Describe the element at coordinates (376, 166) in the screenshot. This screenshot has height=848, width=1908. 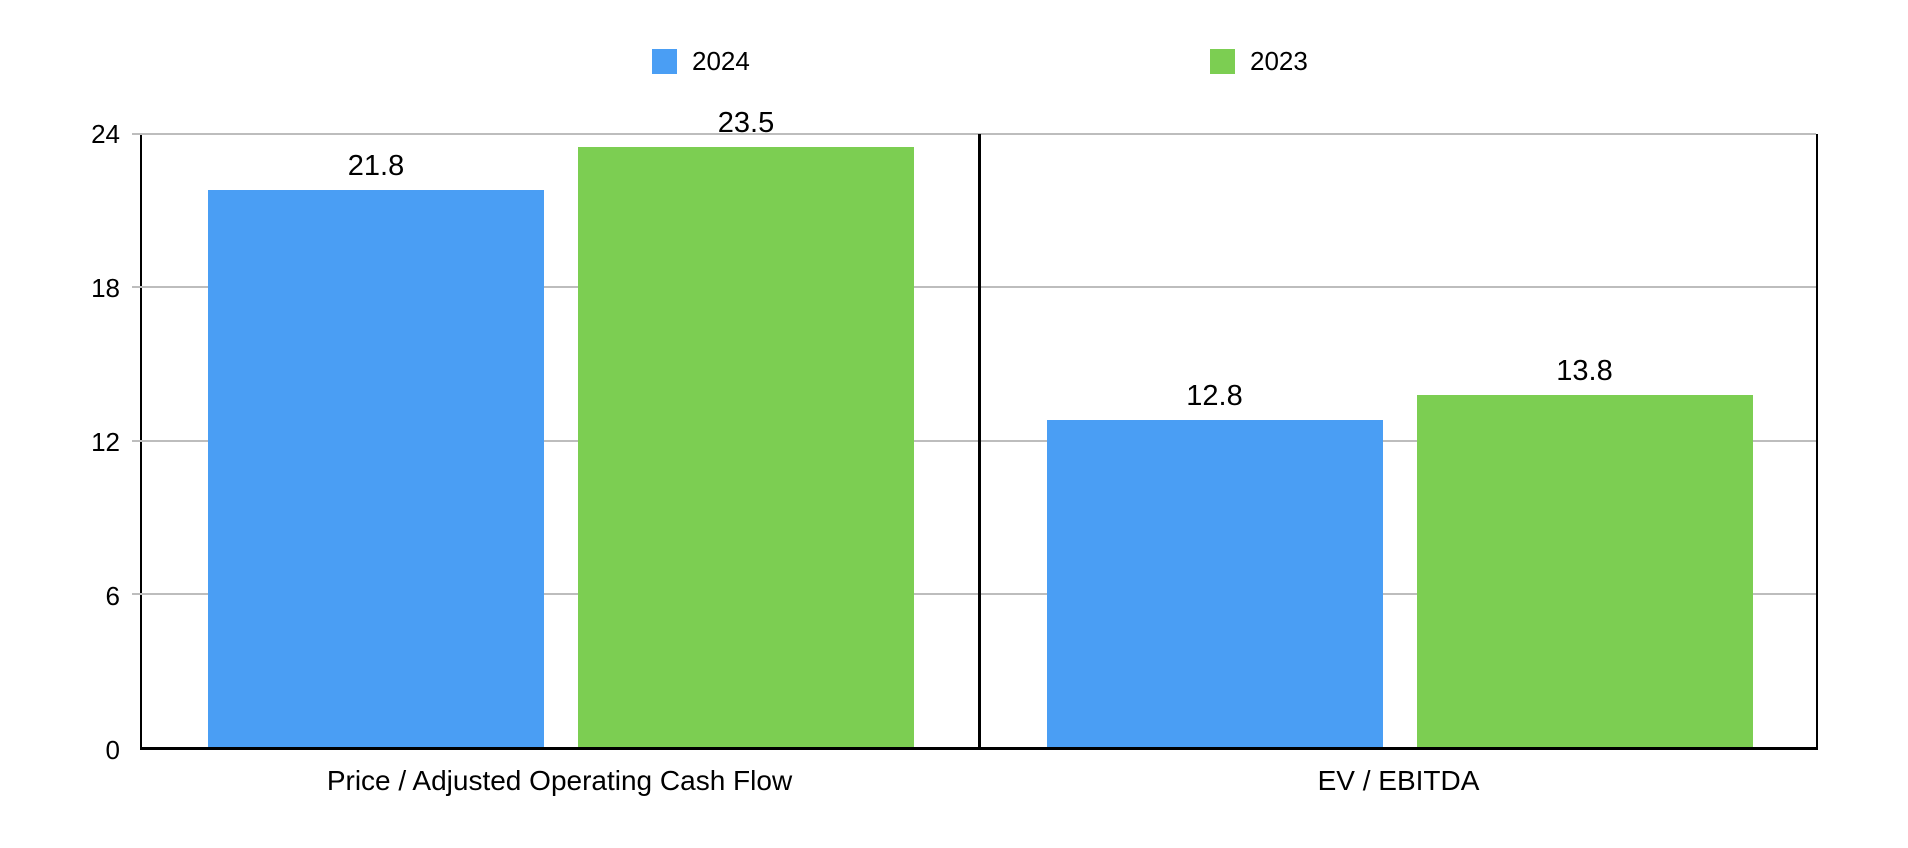
I see `bar-value-label: 21.8` at that location.